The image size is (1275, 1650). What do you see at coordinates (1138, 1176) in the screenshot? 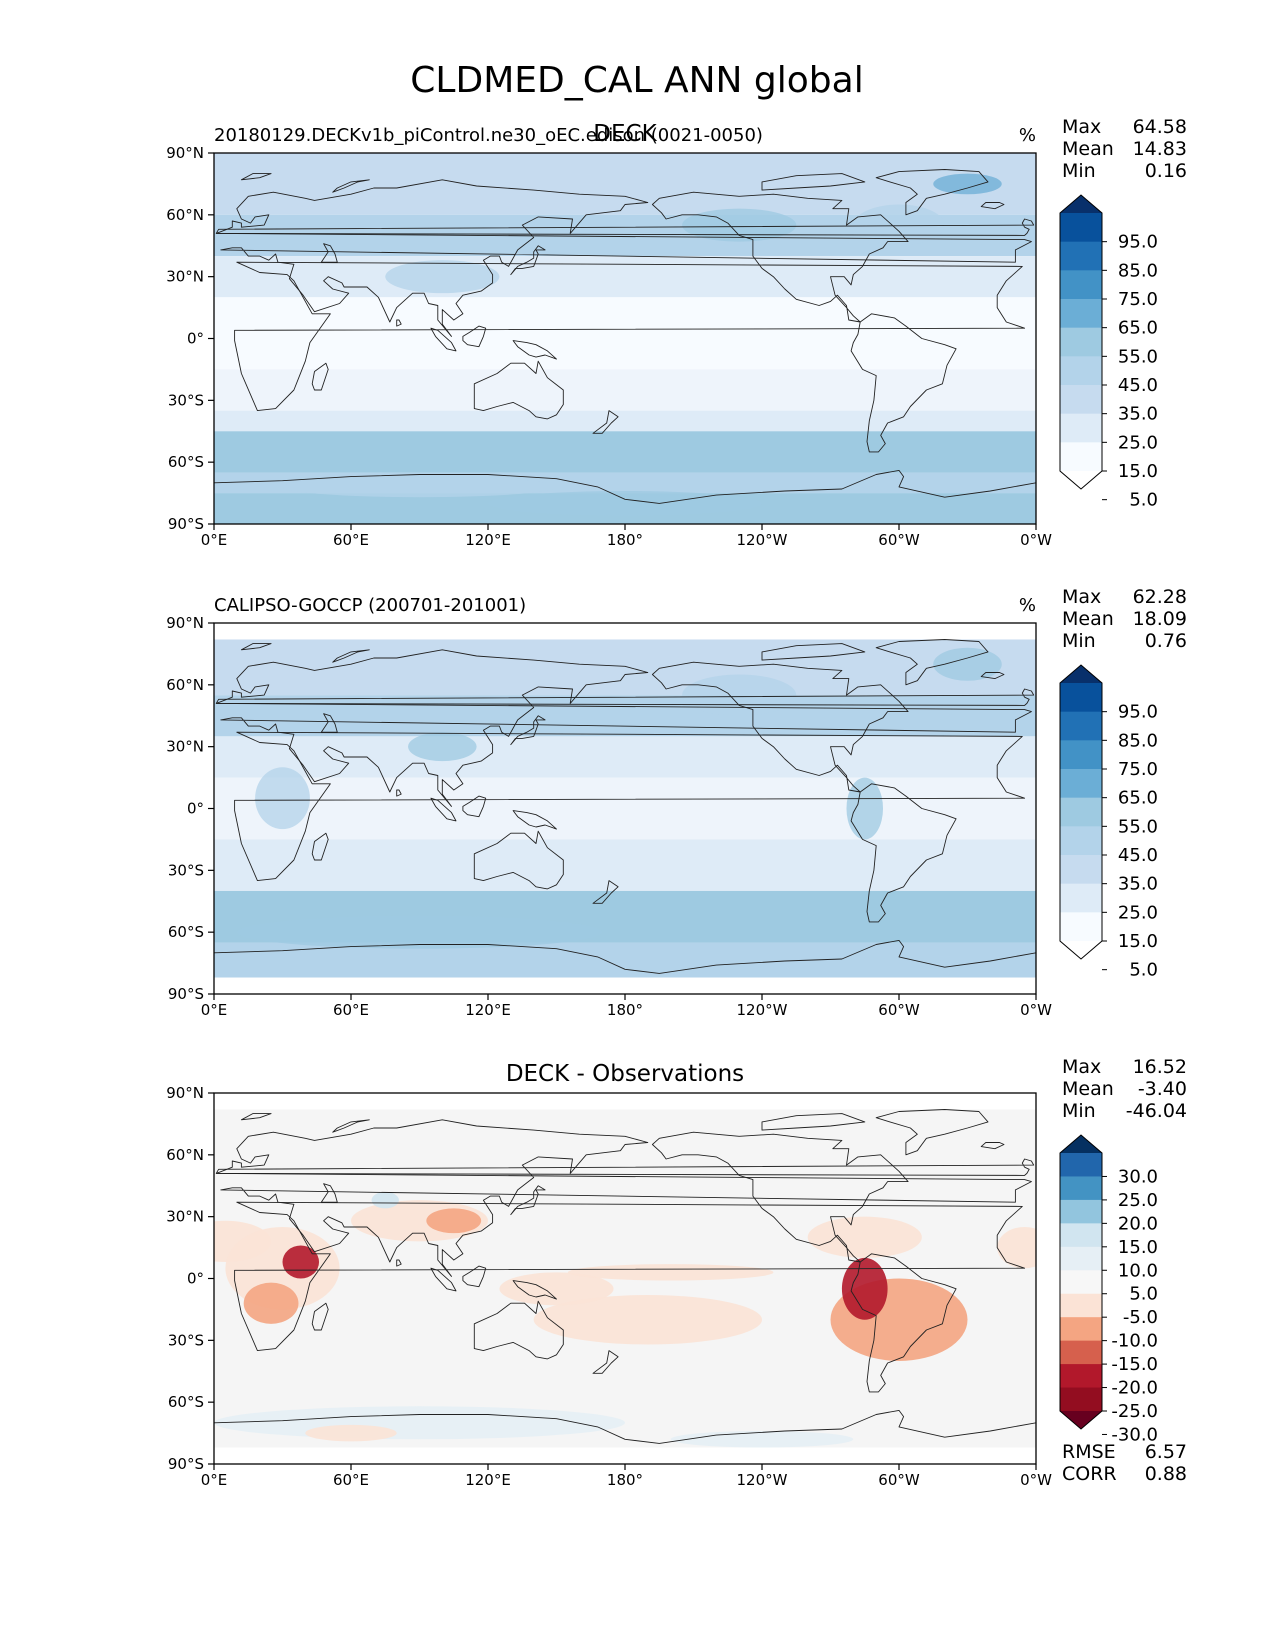
I see `colorbar-label: 30.0` at bounding box center [1138, 1176].